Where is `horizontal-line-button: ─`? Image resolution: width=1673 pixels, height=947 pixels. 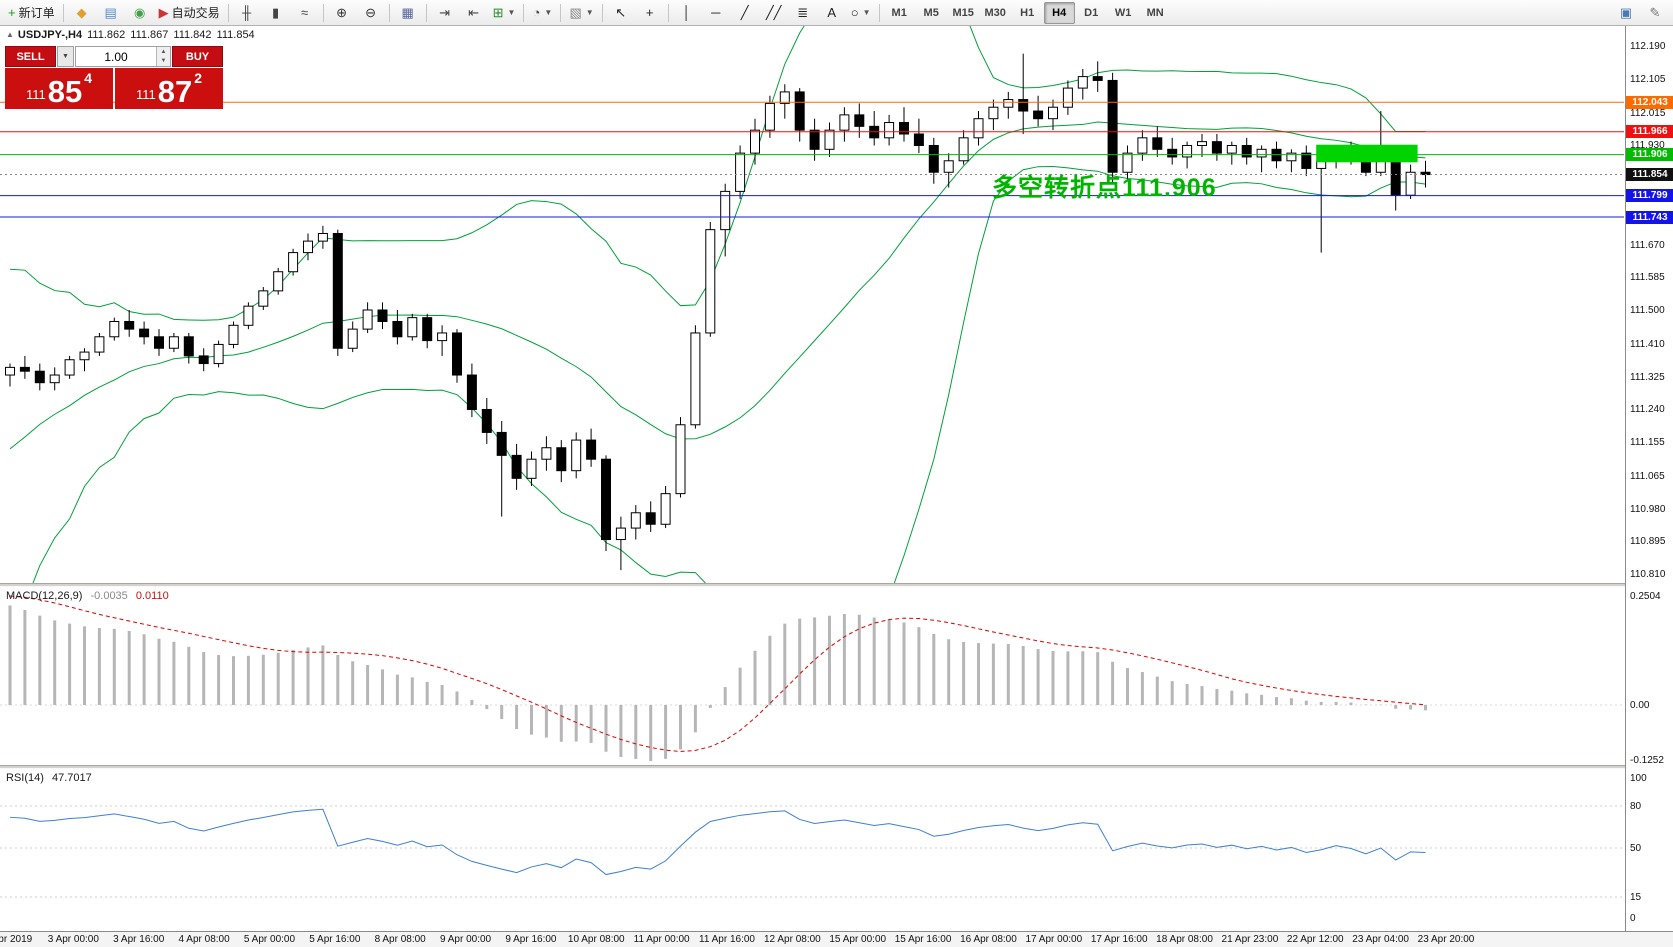
horizontal-line-button: ─ is located at coordinates (716, 13).